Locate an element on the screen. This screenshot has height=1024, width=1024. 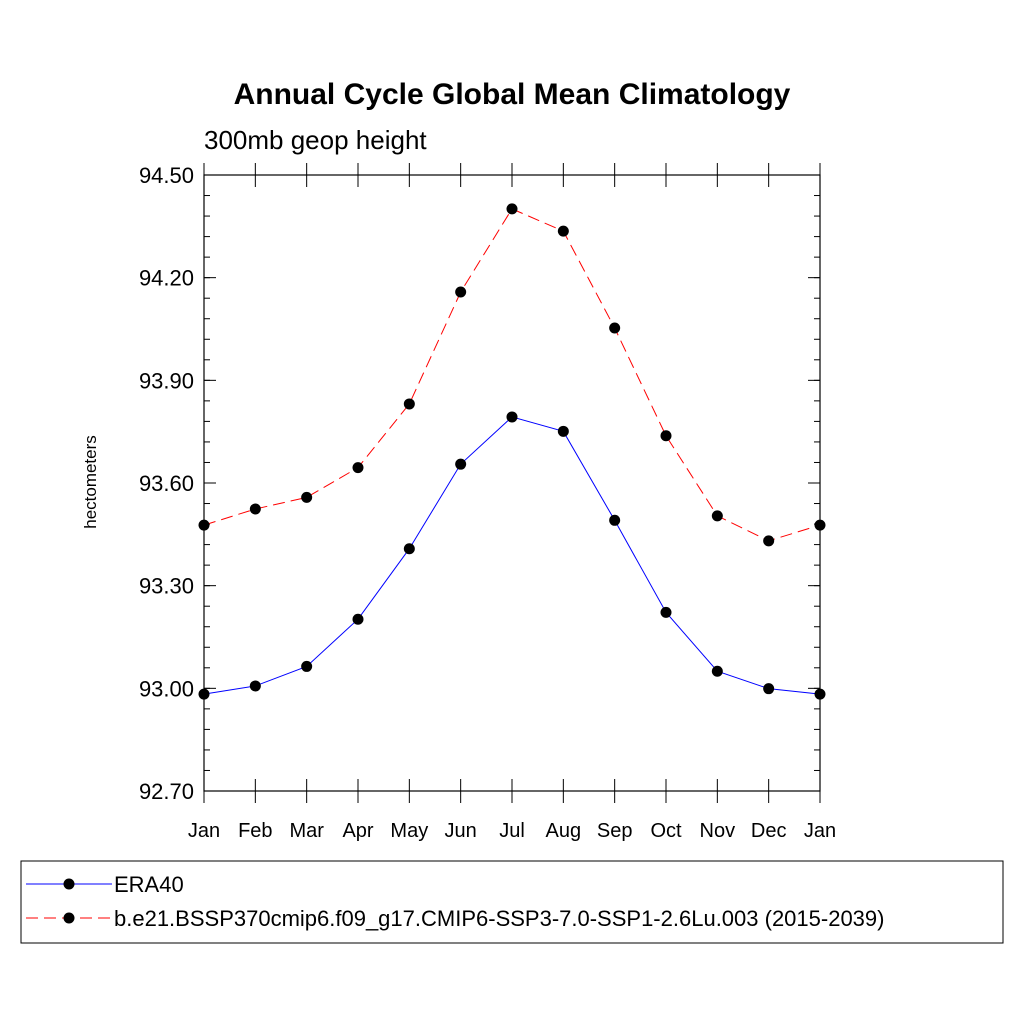
x-tick-label: Jul is located at coordinates (512, 831).